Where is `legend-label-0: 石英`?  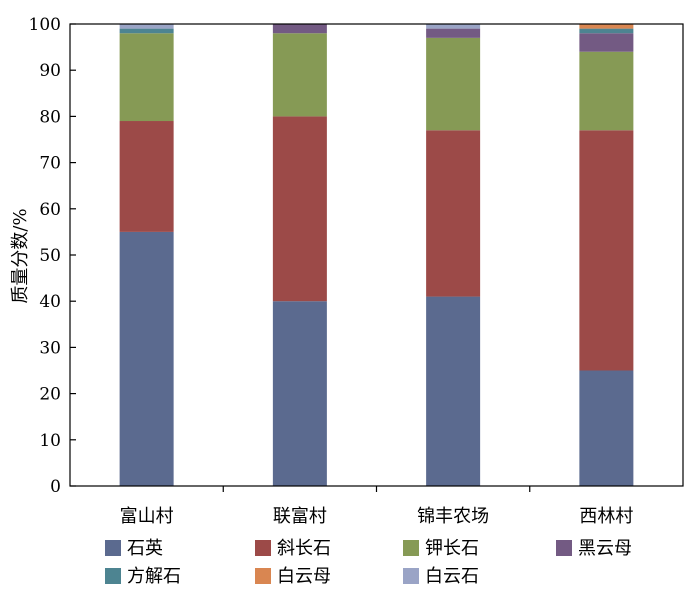 legend-label-0: 石英 is located at coordinates (145, 548).